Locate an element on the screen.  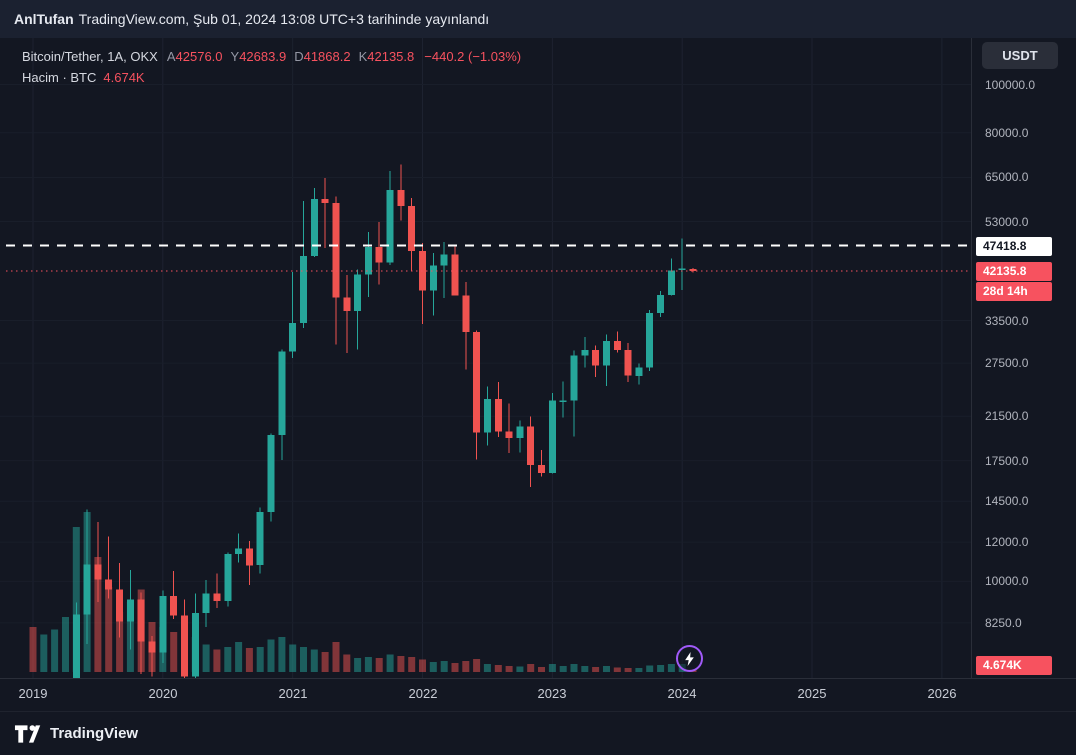
price-tick-label: 12000.0 is located at coordinates (1007, 542).